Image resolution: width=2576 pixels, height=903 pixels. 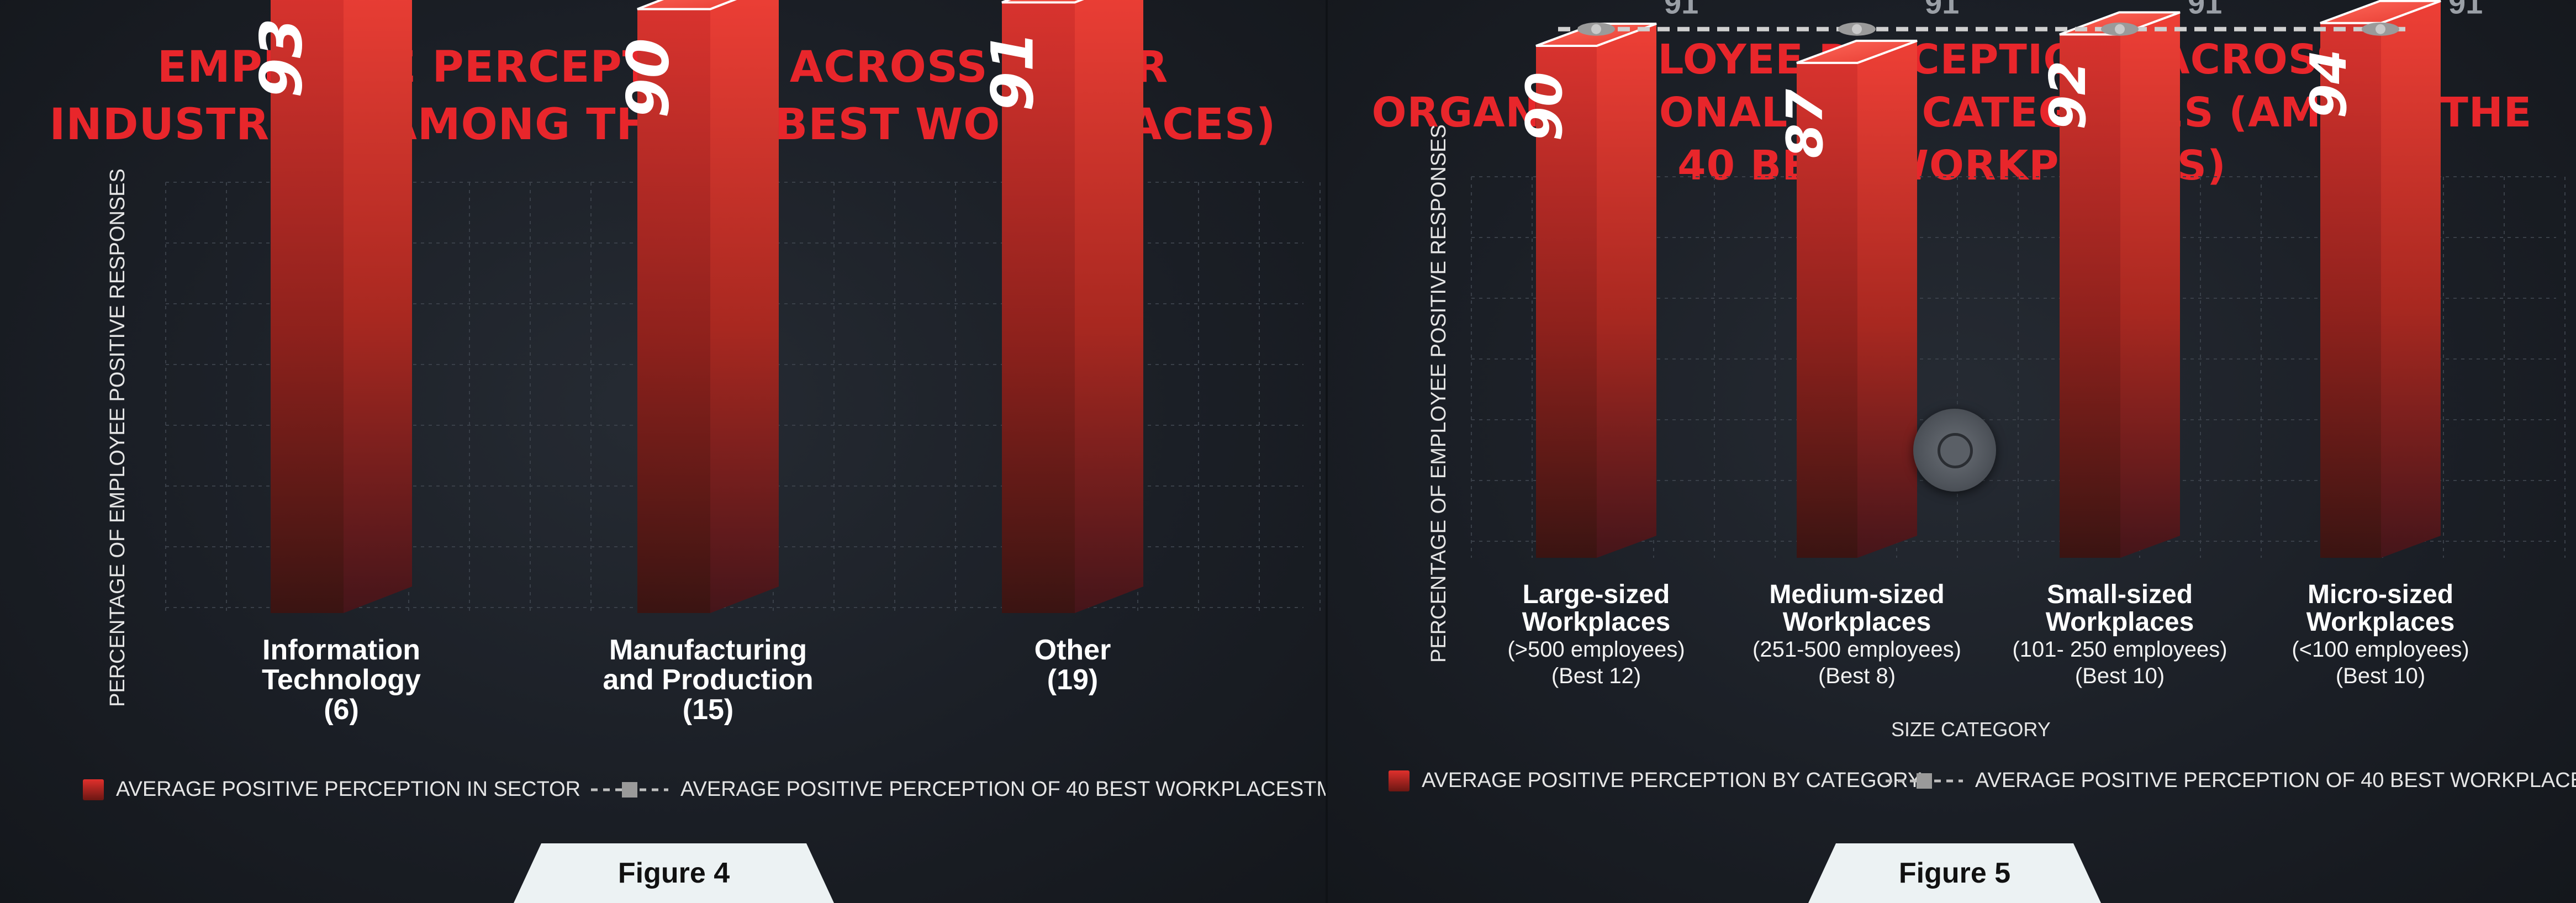 What do you see at coordinates (2068, 95) in the screenshot?
I see `bar-value-label: 92` at bounding box center [2068, 95].